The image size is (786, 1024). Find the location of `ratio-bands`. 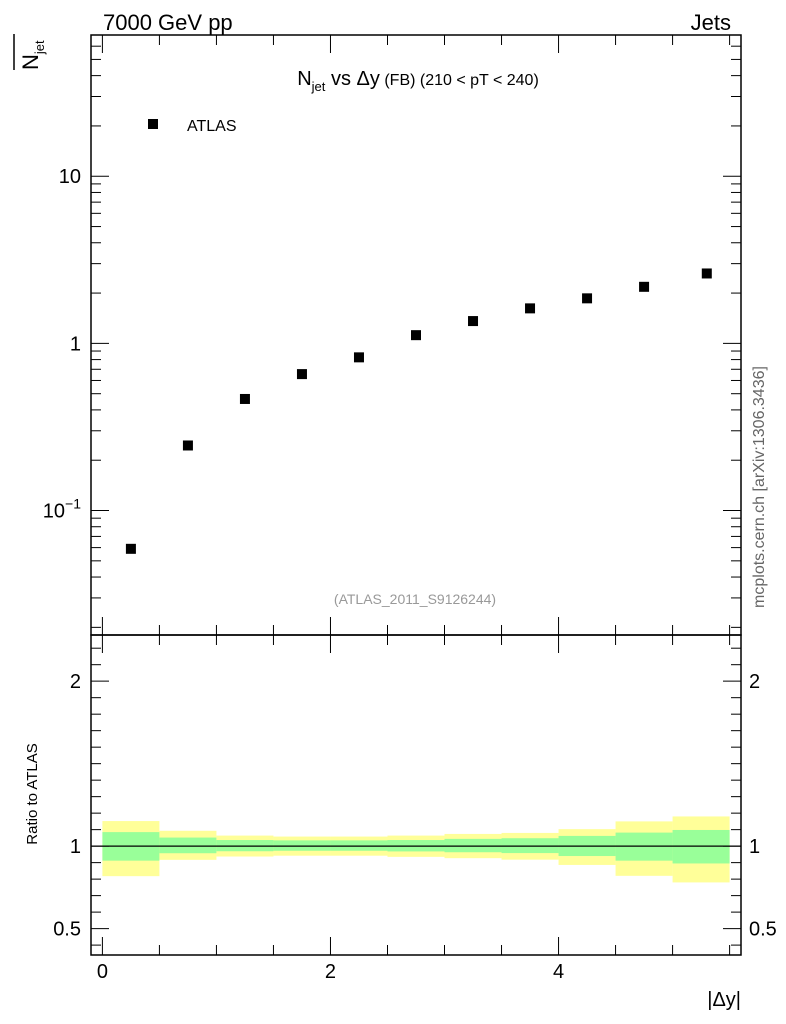

ratio-bands is located at coordinates (416, 849).